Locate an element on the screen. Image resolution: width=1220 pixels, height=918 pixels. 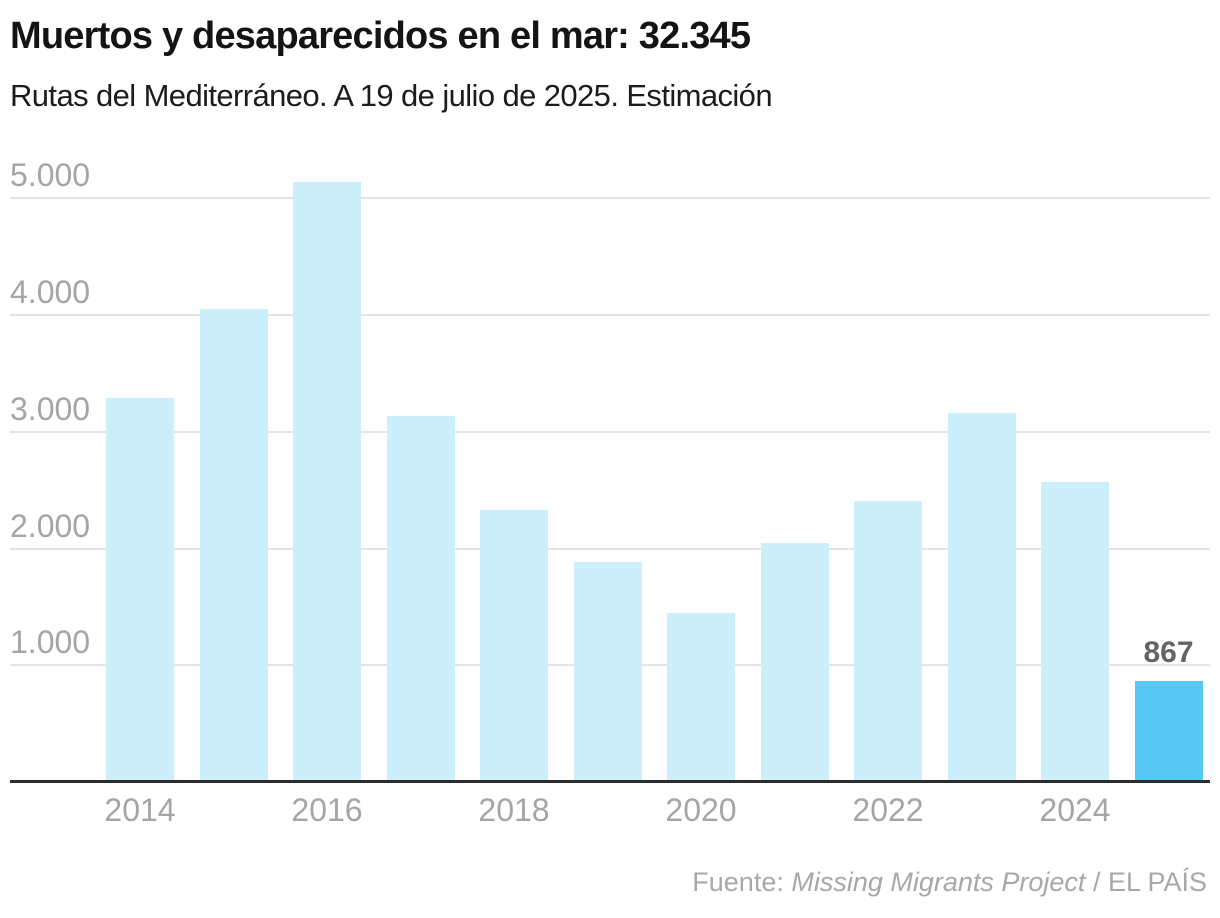
x-tick-label-2014: 2014 is located at coordinates (140, 810).